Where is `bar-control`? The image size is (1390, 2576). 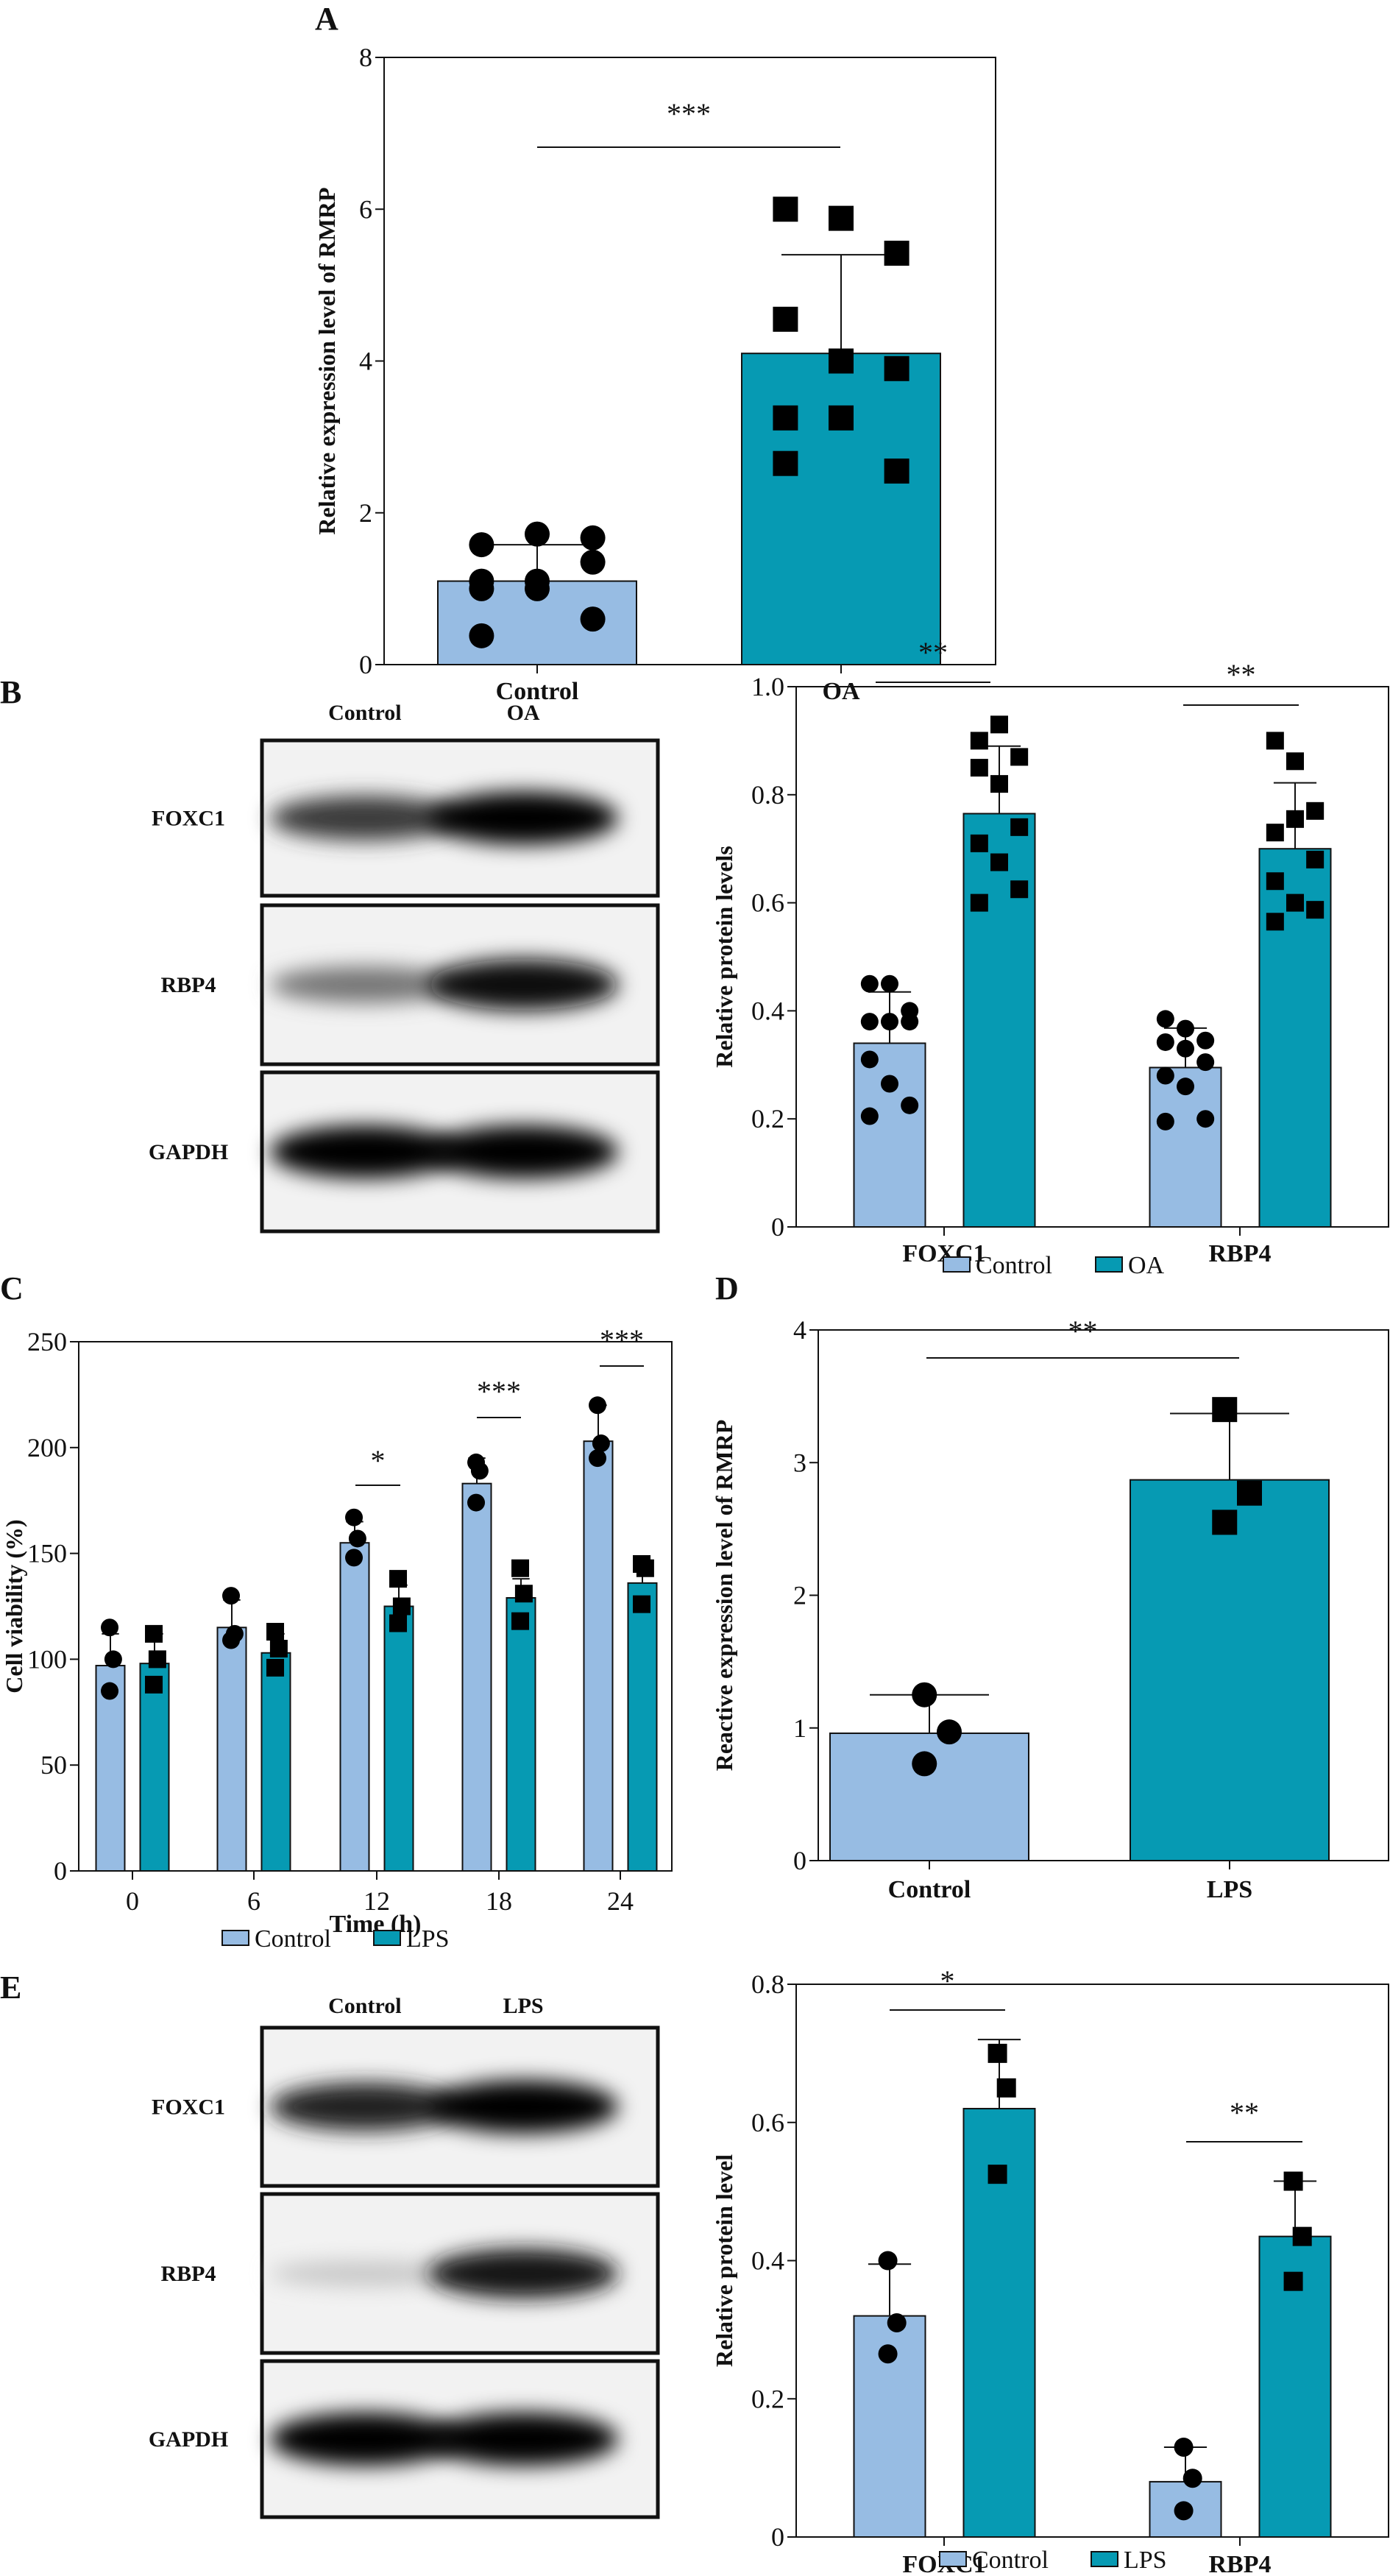 bar-control is located at coordinates (354, 1707).